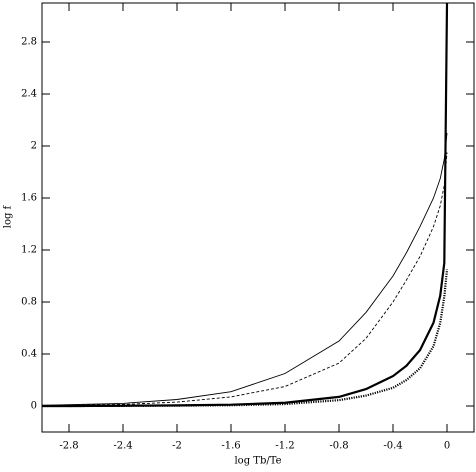  What do you see at coordinates (68, 446) in the screenshot?
I see `x-tick-label: -2.8` at bounding box center [68, 446].